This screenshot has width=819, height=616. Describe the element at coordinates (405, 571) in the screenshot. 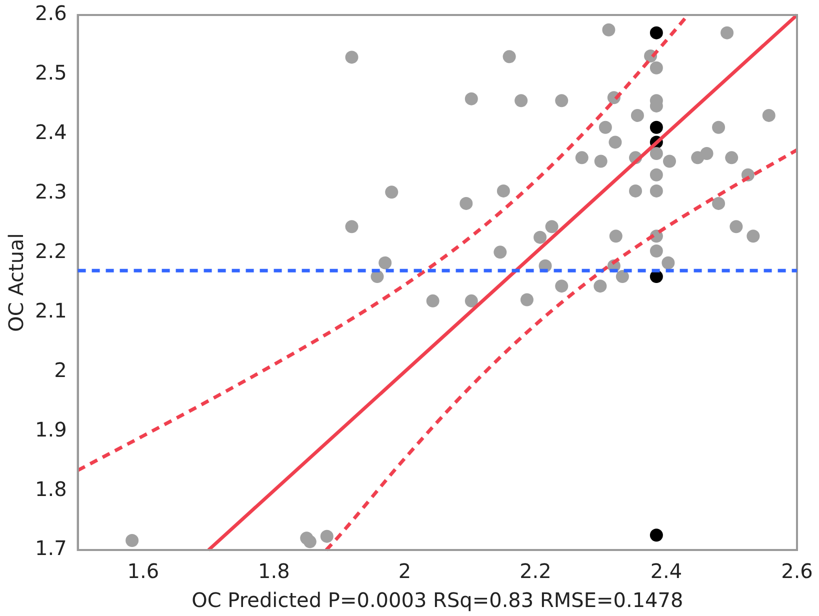

I see `x-tick-label: 2` at that location.